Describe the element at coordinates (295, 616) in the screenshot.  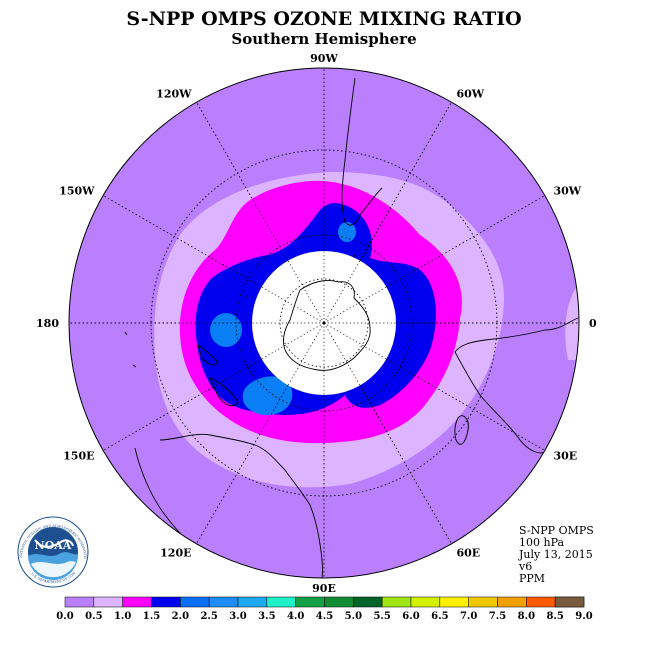
I see `colorbar-tick-label: 4.0` at that location.